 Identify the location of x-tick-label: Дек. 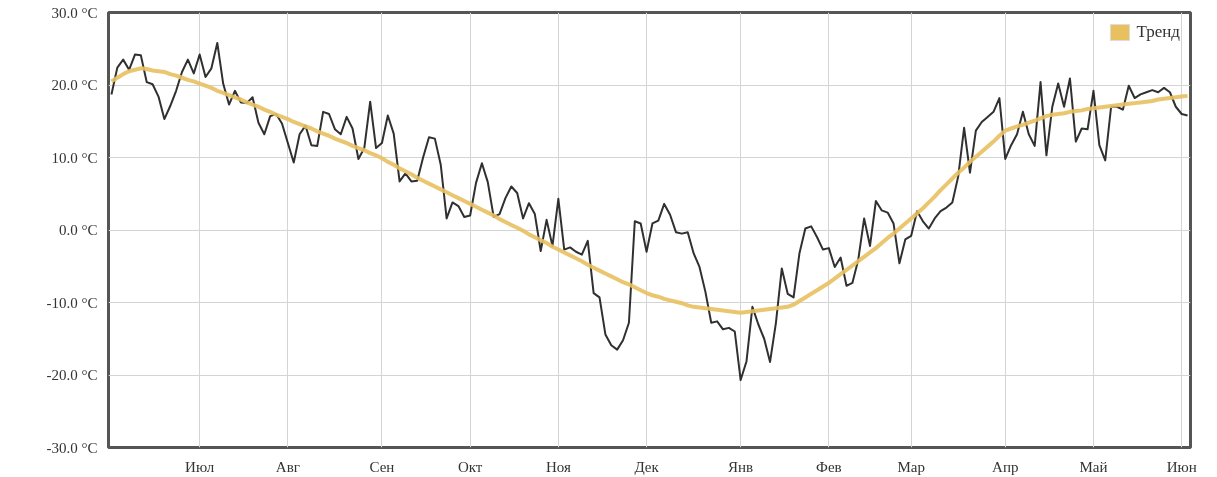
(647, 466).